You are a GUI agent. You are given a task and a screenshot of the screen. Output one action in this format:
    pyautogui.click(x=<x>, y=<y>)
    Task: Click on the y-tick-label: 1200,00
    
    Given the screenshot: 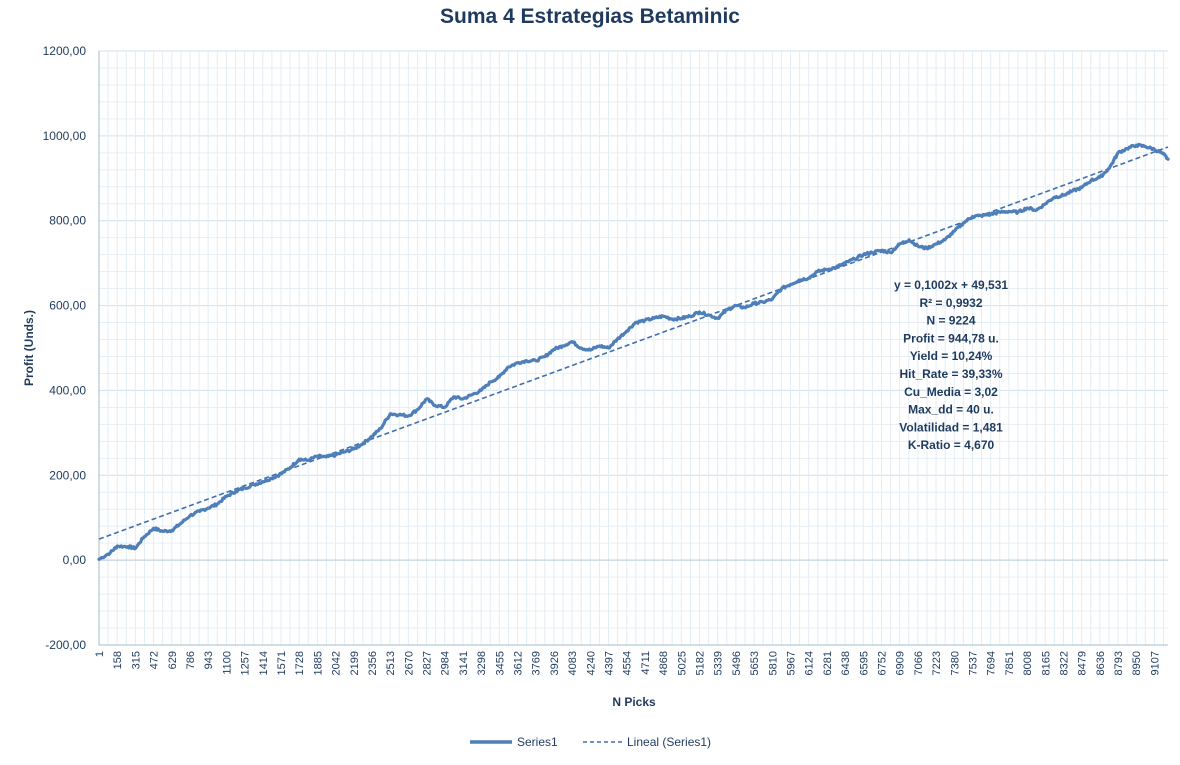 What is the action you would take?
    pyautogui.click(x=65, y=51)
    